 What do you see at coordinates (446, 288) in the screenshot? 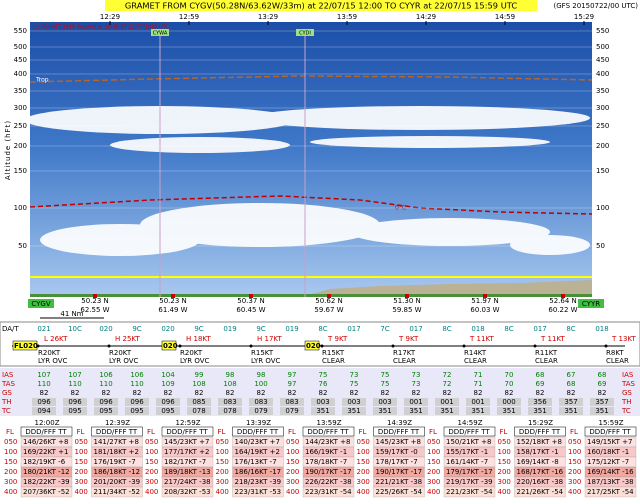
I see `terrain` at bounding box center [446, 288].